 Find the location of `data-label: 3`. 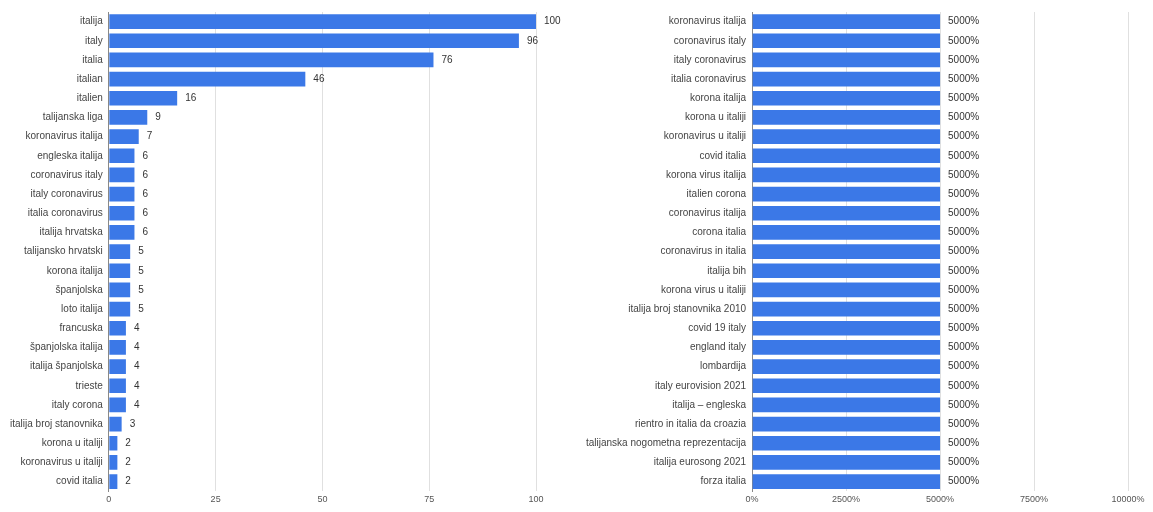

data-label: 3 is located at coordinates (132, 423).